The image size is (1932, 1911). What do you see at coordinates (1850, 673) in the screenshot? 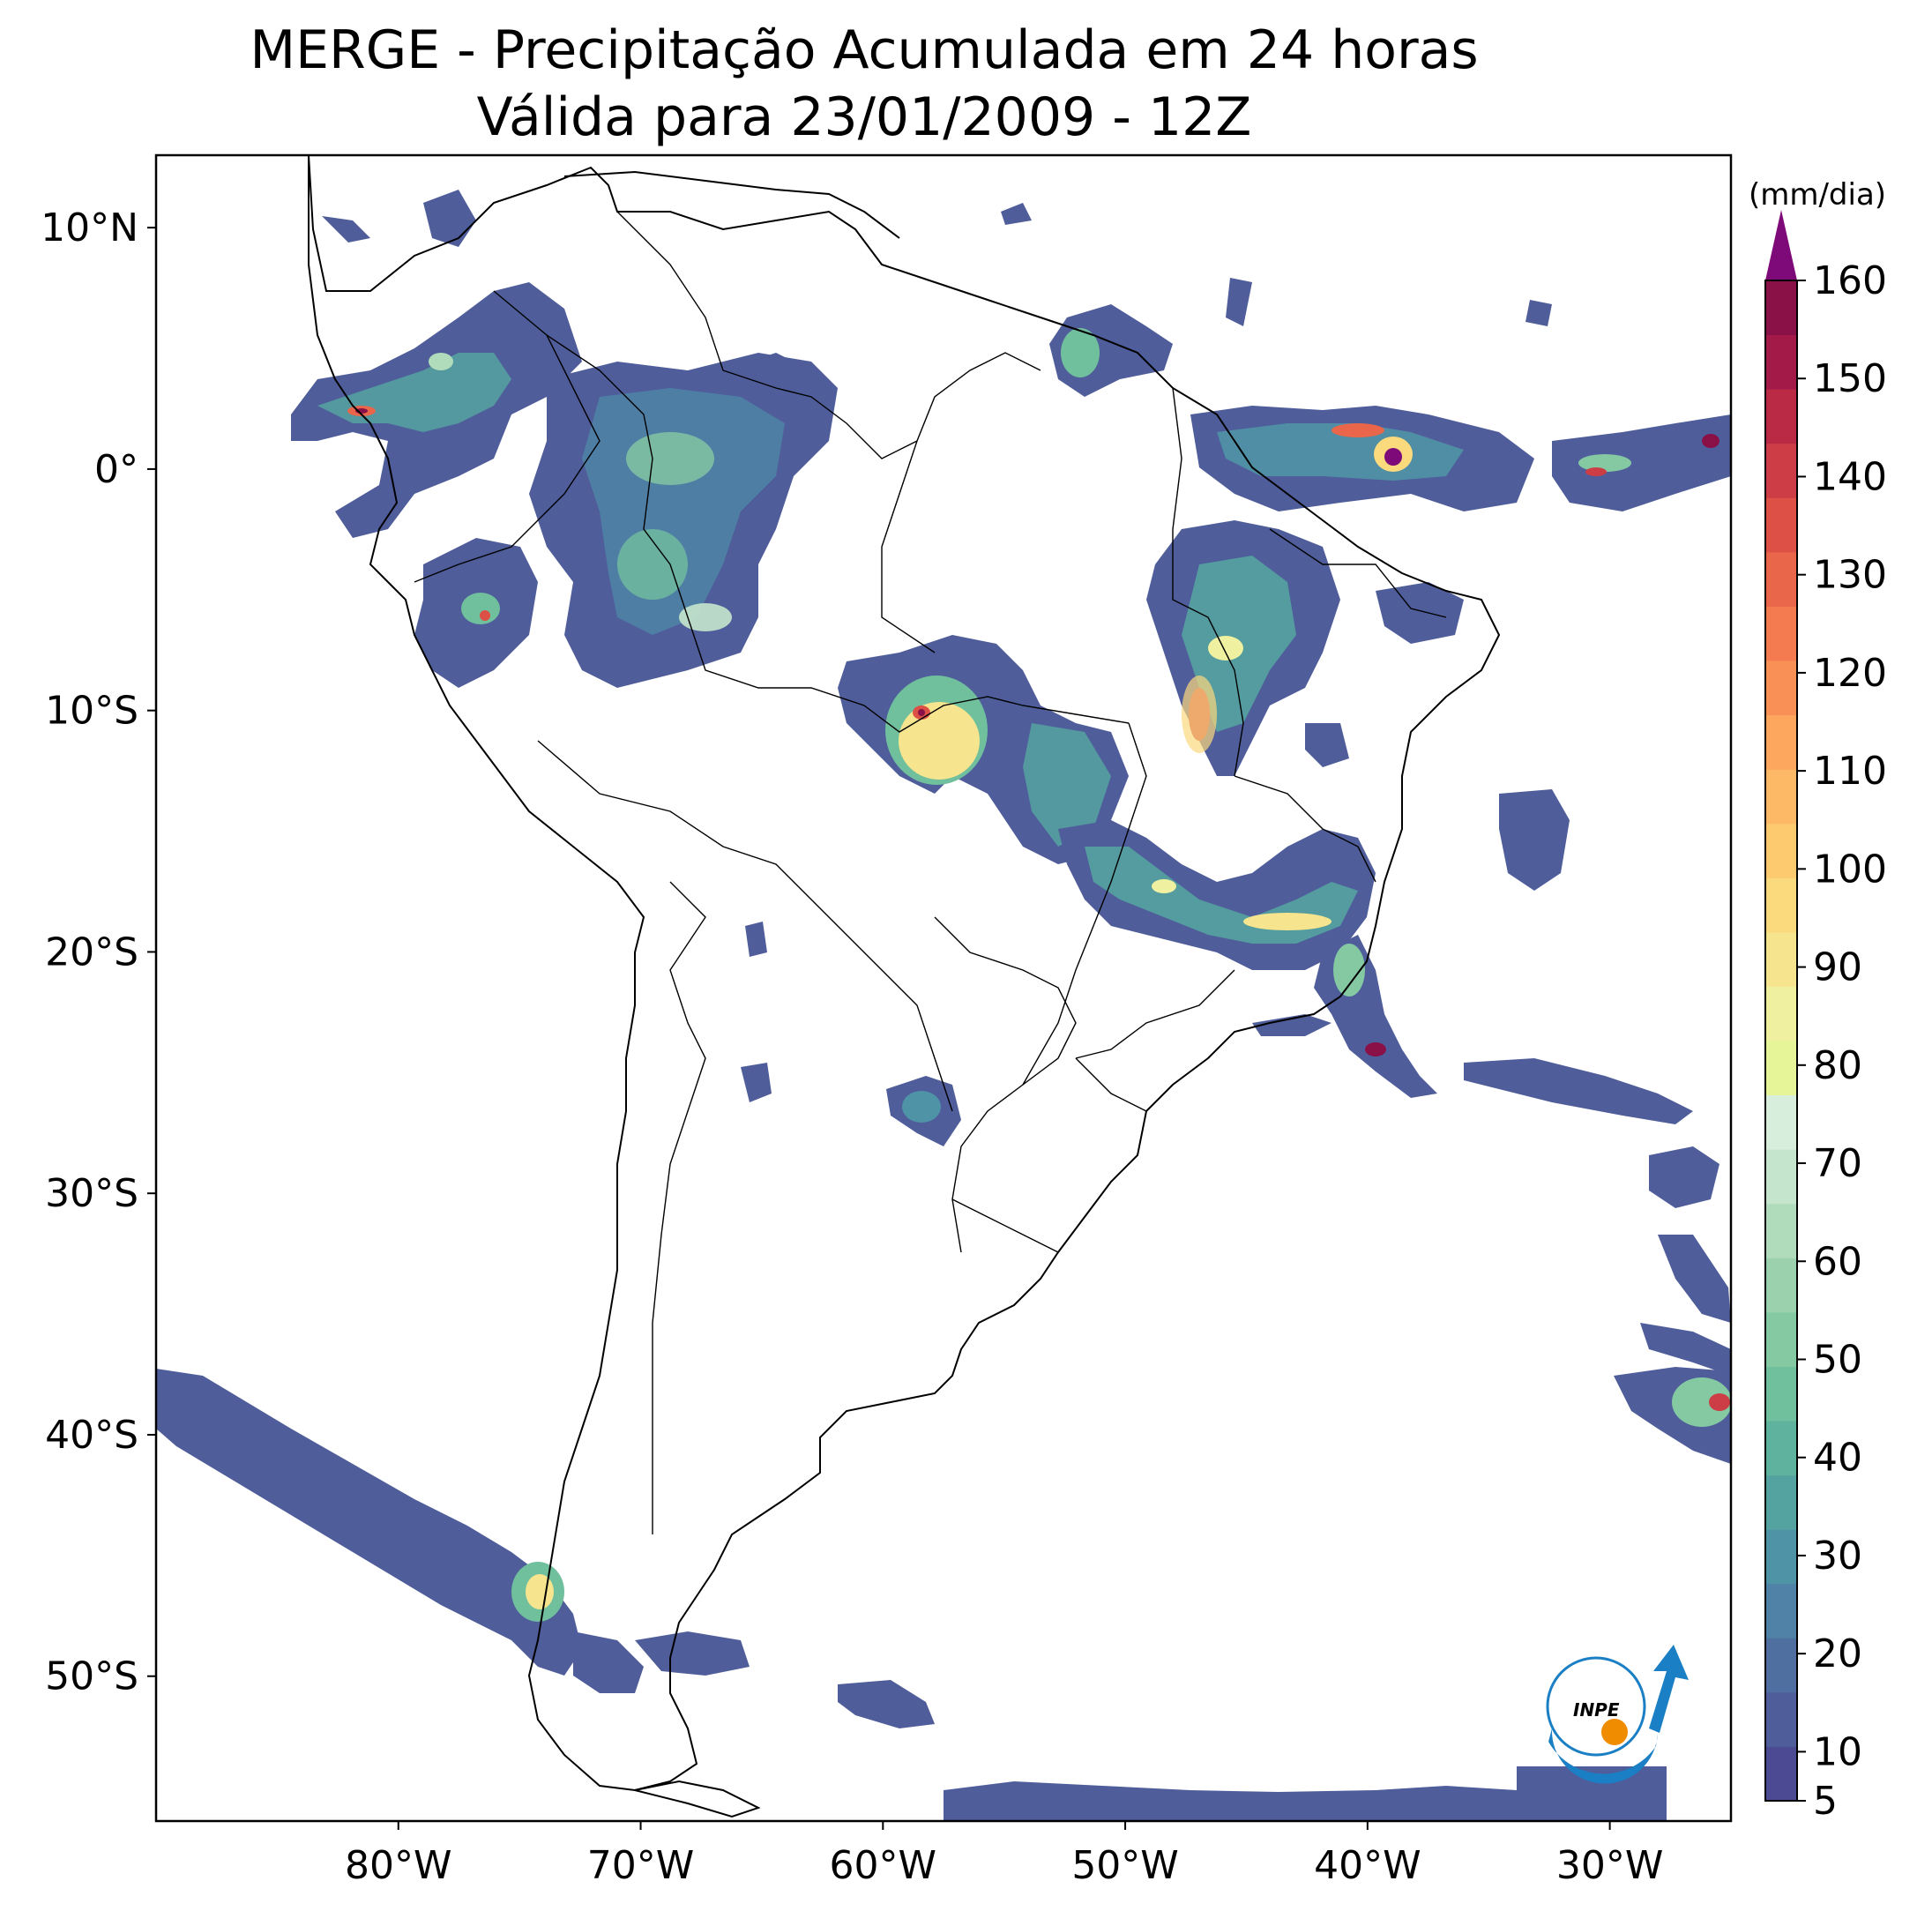
I see `colorbar-tick-label: 120` at bounding box center [1850, 673].